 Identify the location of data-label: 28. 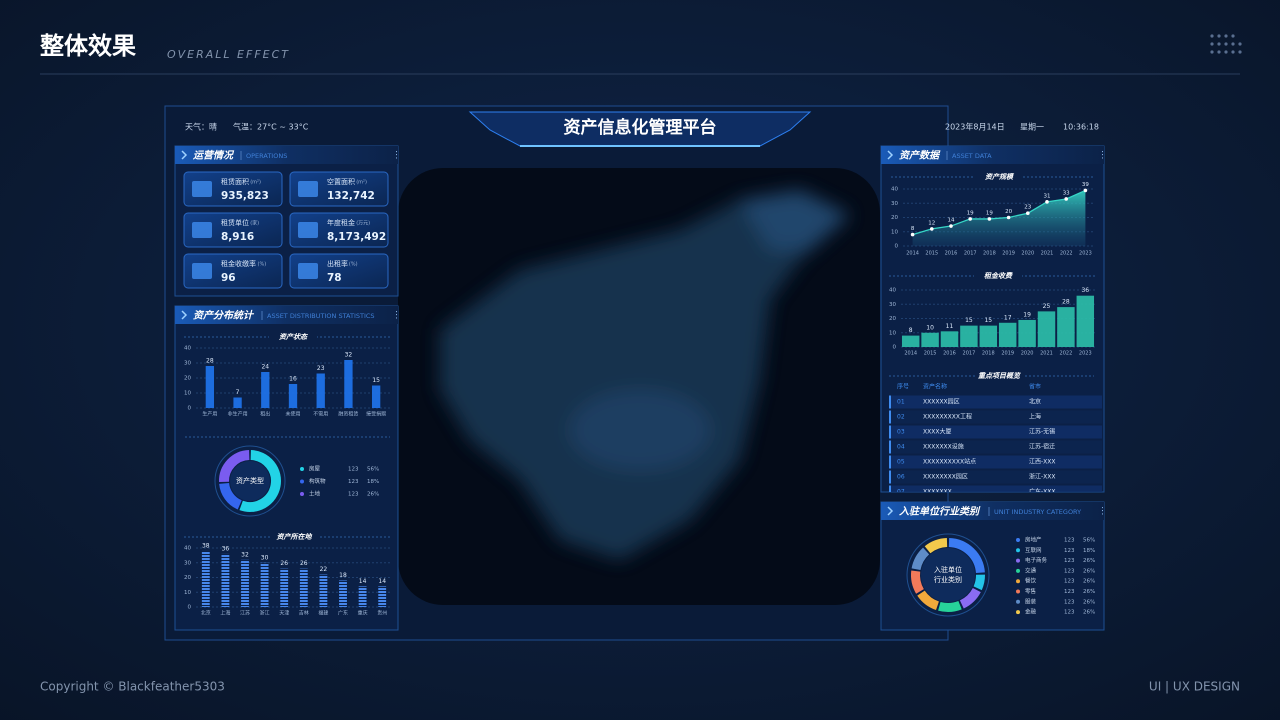
(1066, 302).